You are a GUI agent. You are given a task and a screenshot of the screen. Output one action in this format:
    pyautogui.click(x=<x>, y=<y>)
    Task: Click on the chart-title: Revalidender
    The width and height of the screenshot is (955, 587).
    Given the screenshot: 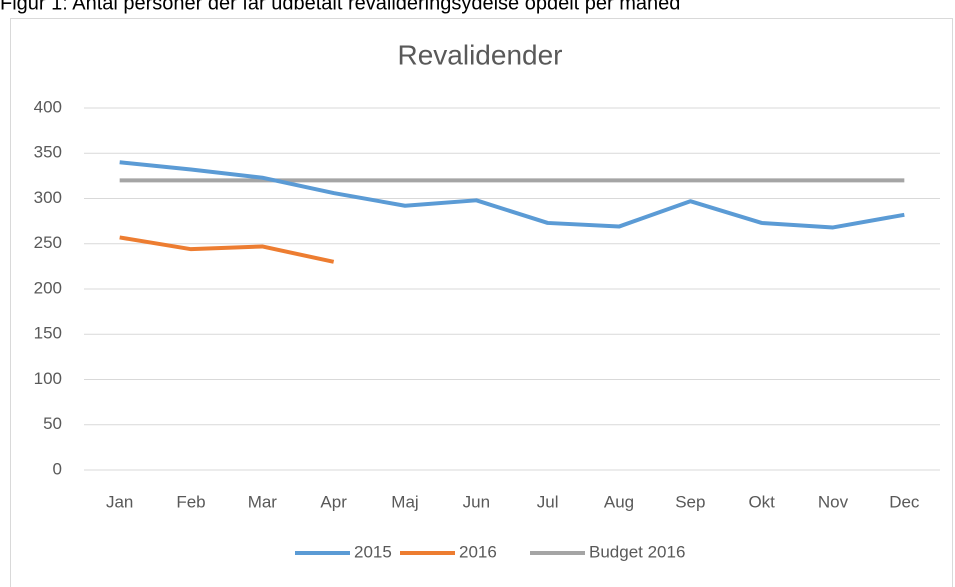 What is the action you would take?
    pyautogui.click(x=480, y=54)
    